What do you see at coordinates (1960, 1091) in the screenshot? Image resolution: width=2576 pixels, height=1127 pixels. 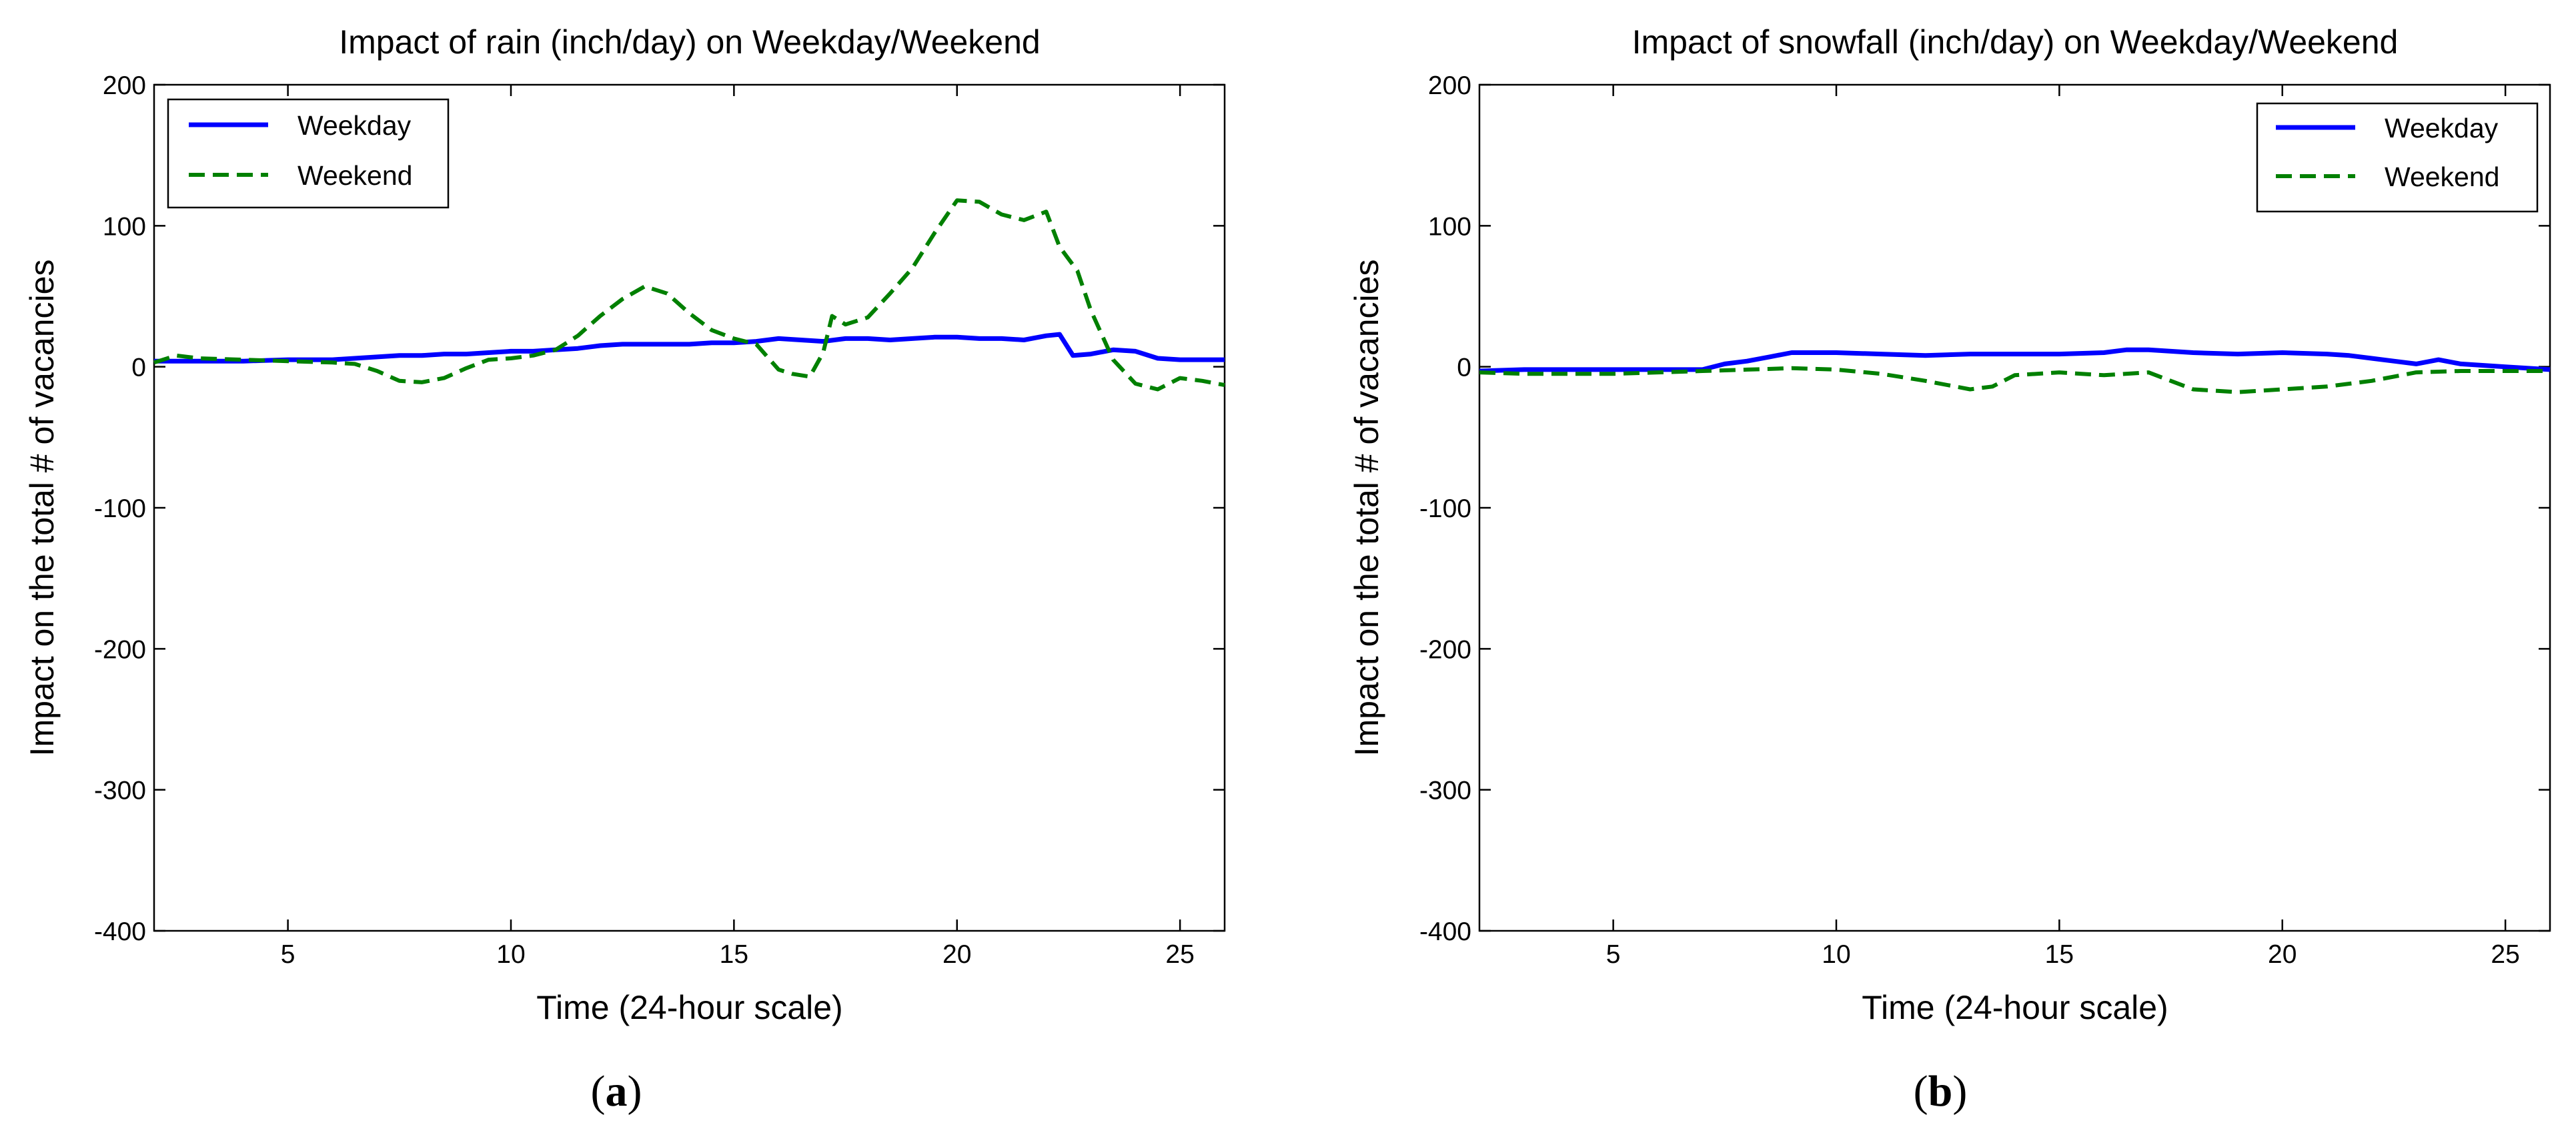 I see `panel-b-caption-close: )` at bounding box center [1960, 1091].